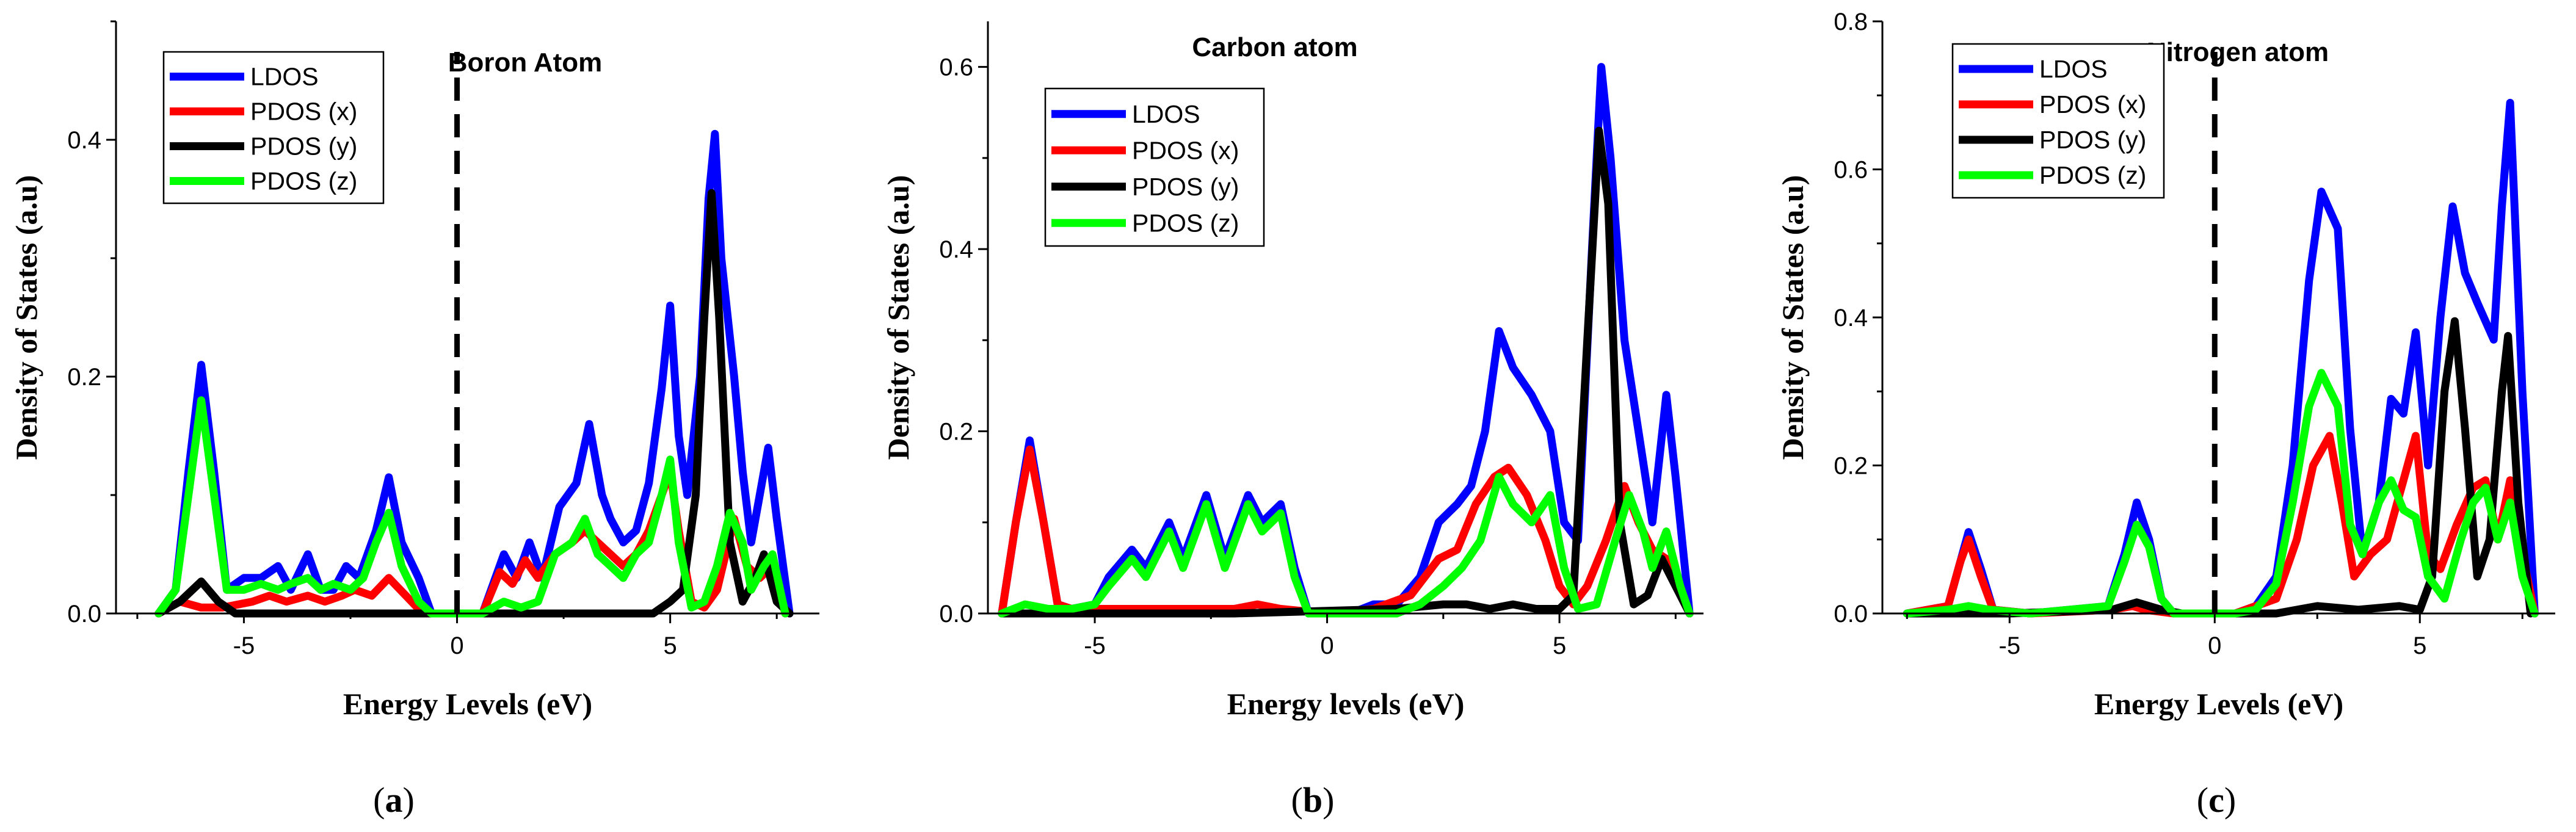 This screenshot has height=832, width=2576. Describe the element at coordinates (2092, 104) in the screenshot. I see `panel-c-legend-label: PDOS (x)` at that location.